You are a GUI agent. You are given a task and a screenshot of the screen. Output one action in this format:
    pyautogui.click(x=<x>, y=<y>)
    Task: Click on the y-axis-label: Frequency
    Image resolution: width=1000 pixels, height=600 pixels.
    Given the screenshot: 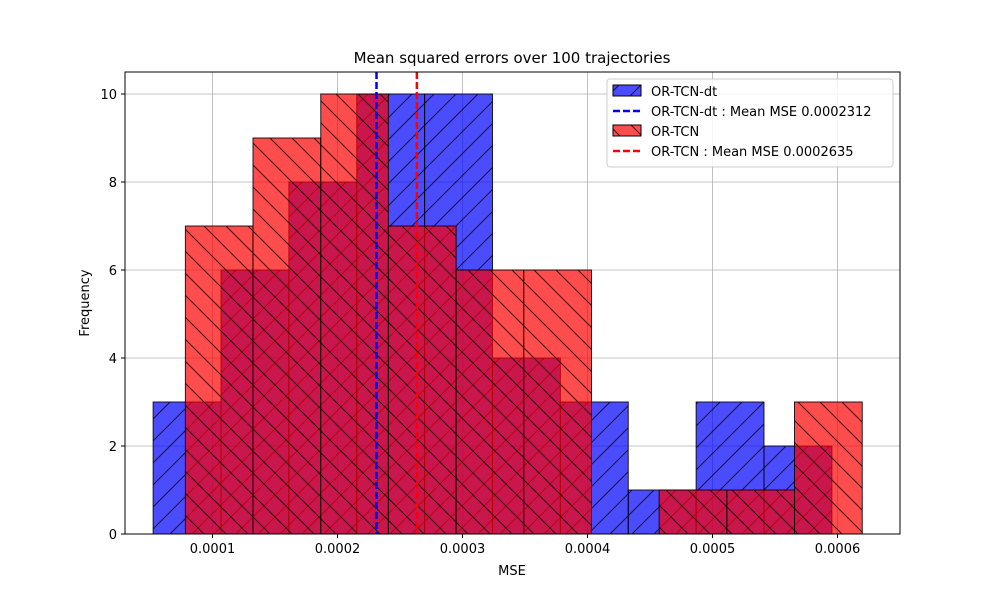 What is the action you would take?
    pyautogui.click(x=85, y=302)
    